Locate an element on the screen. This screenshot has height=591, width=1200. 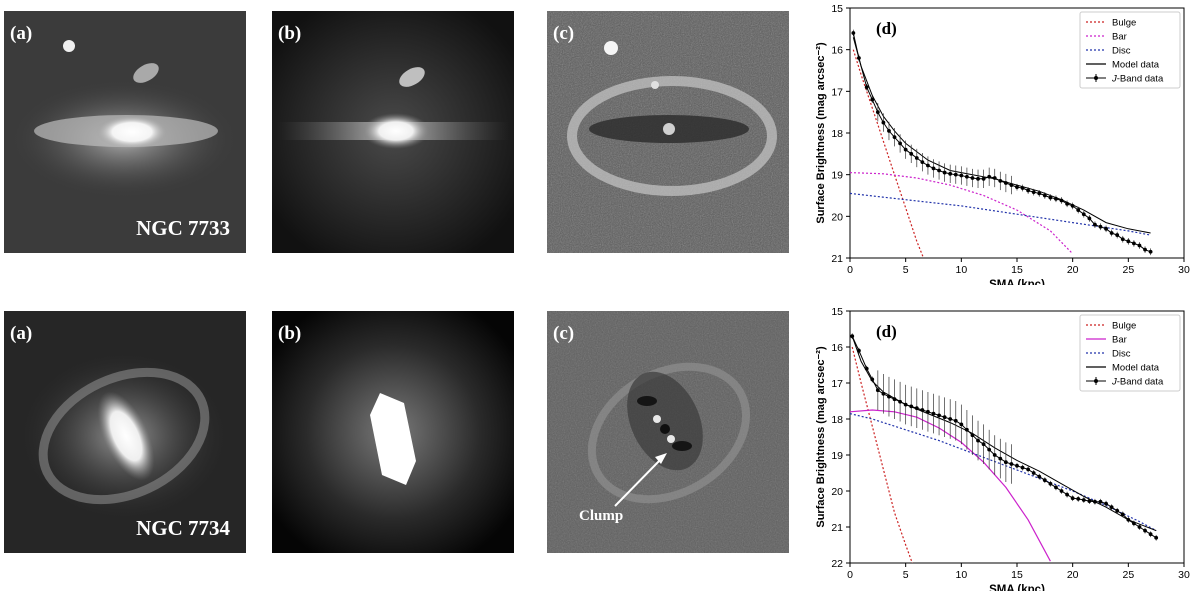
clump-label: Clump is located at coordinates (601, 516).